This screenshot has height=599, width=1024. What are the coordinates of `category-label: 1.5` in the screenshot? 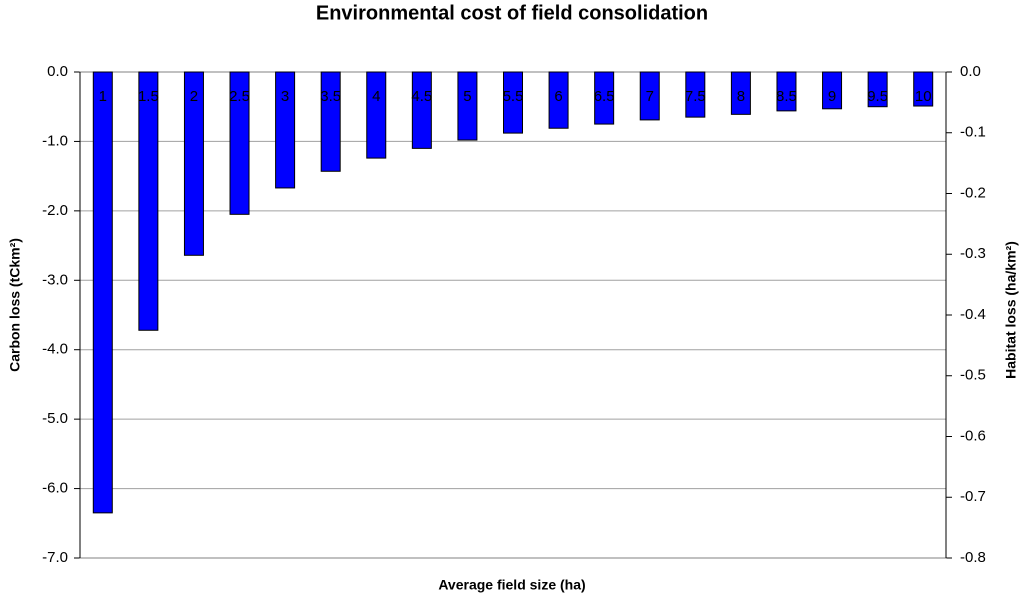 It's located at (148, 96).